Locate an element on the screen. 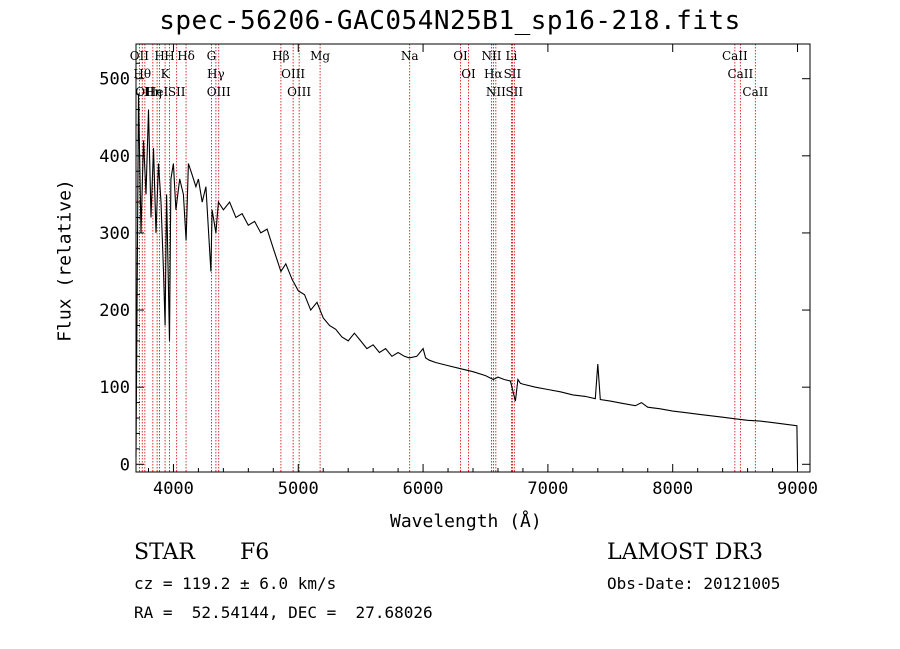 The width and height of the screenshot is (900, 649). line-marker-label: Hα is located at coordinates (493, 74).